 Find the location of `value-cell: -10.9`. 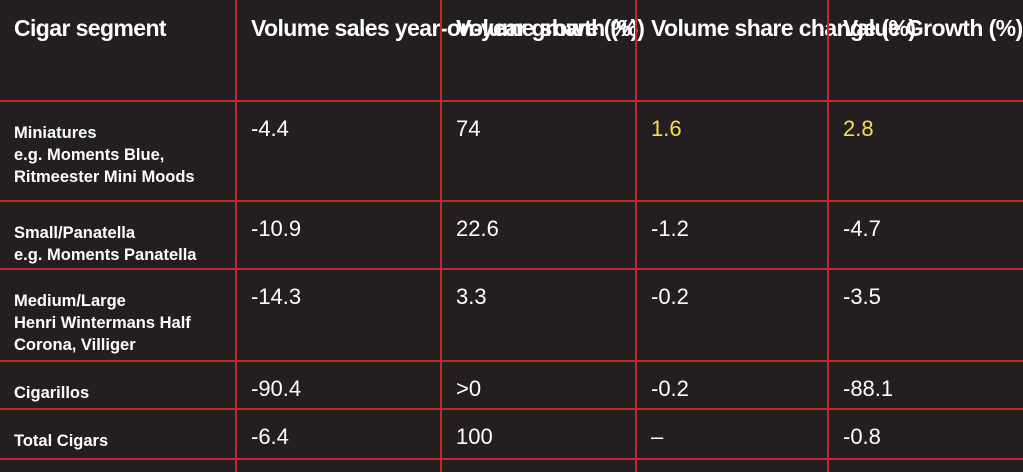

value-cell: -10.9 is located at coordinates (337, 236).